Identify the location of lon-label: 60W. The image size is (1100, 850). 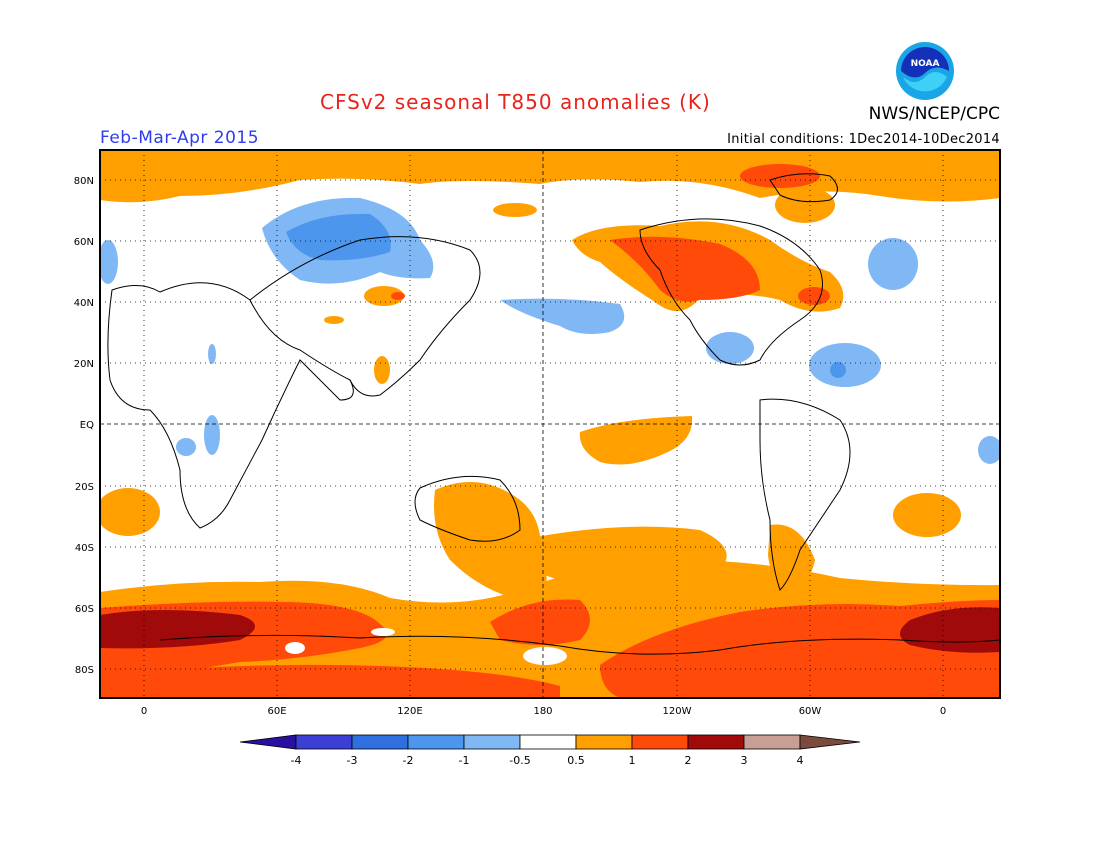
(810, 711).